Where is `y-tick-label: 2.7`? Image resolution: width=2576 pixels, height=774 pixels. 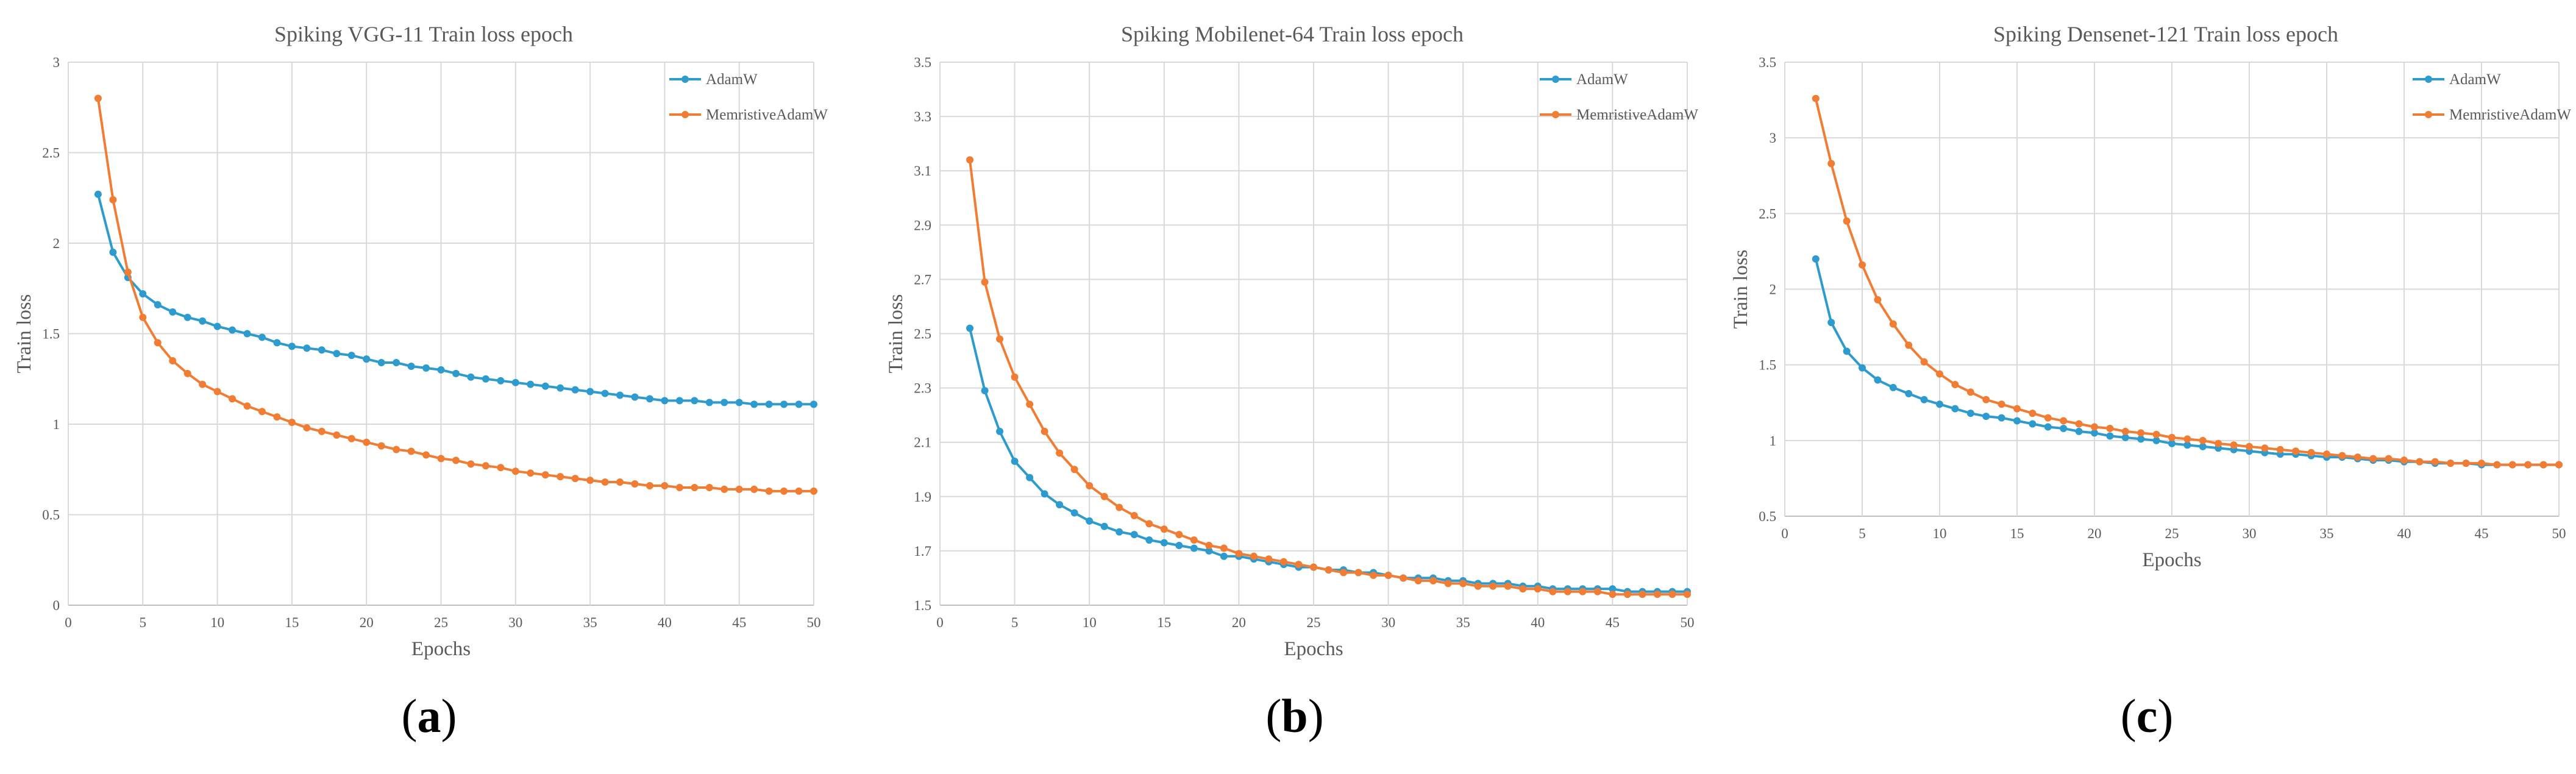
y-tick-label: 2.7 is located at coordinates (922, 279).